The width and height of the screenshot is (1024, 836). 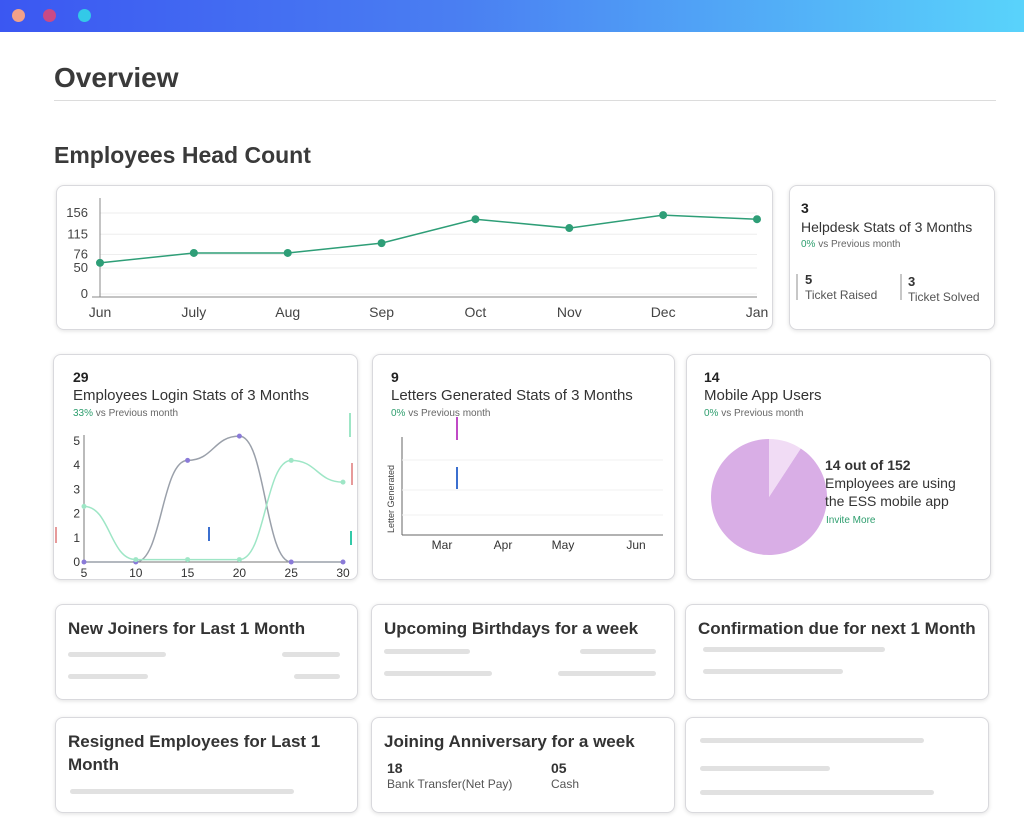 I want to click on window-close-dot, so click(x=18, y=15).